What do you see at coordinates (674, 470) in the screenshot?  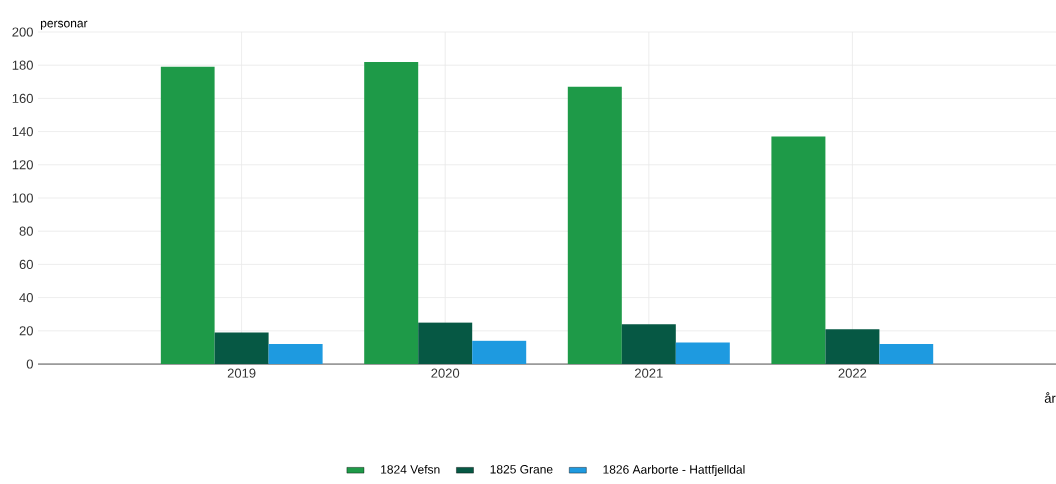 I see `legend-label: 1826 Aarborte - Hattfjelldal` at bounding box center [674, 470].